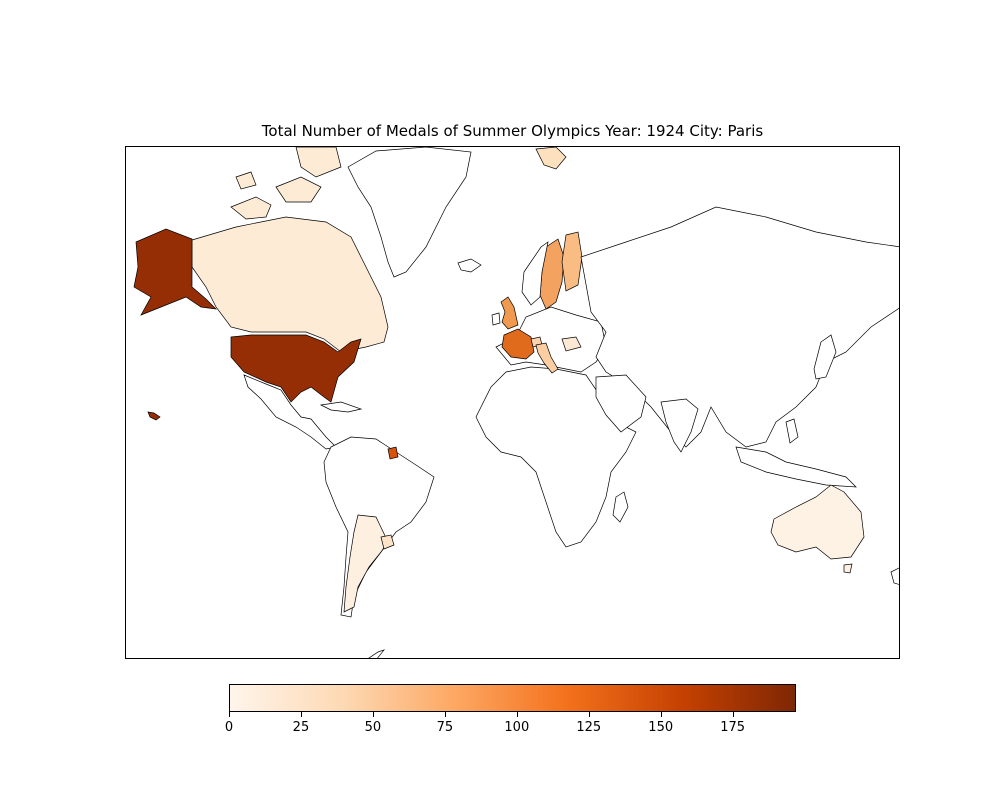 This screenshot has height=800, width=1000. Describe the element at coordinates (572, 261) in the screenshot. I see `region-finland` at that location.